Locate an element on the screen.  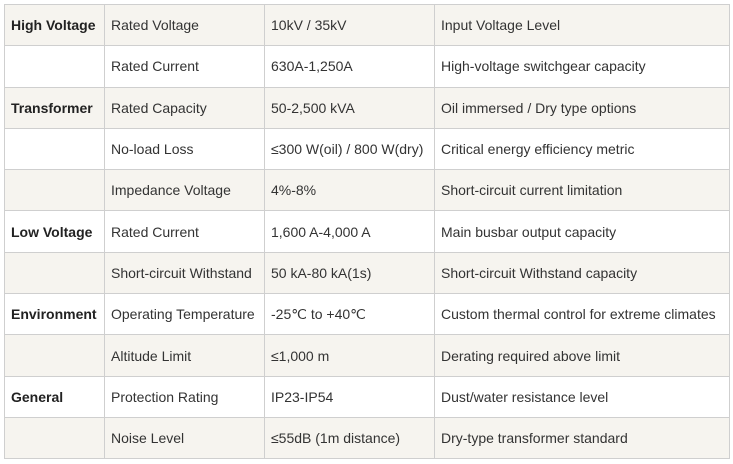
note-cell: Short-circuit current limitation is located at coordinates (582, 190).